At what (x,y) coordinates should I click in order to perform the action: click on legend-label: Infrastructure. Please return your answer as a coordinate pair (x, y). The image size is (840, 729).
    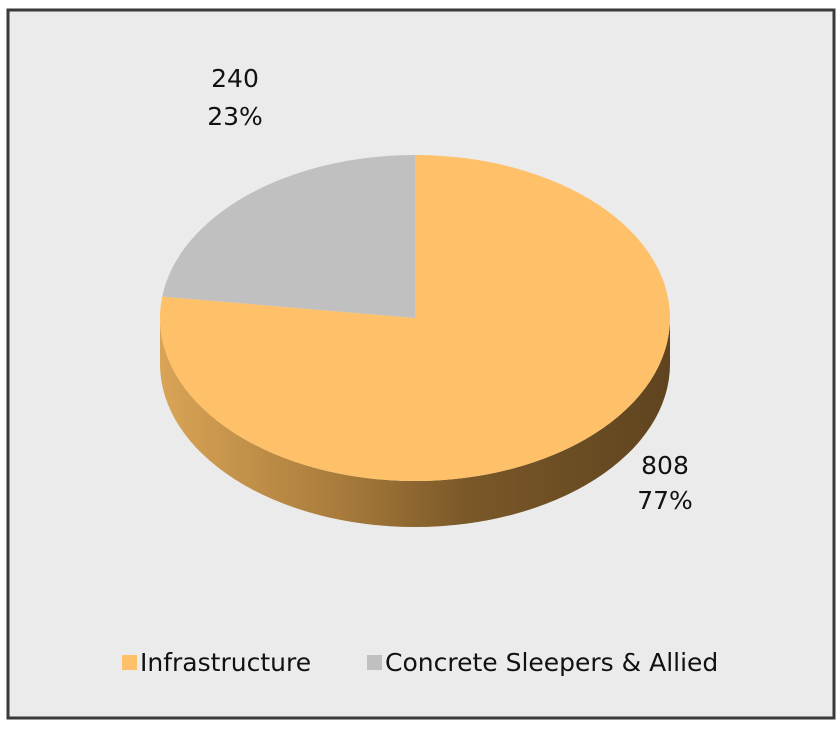
    Looking at the image, I should click on (225, 662).